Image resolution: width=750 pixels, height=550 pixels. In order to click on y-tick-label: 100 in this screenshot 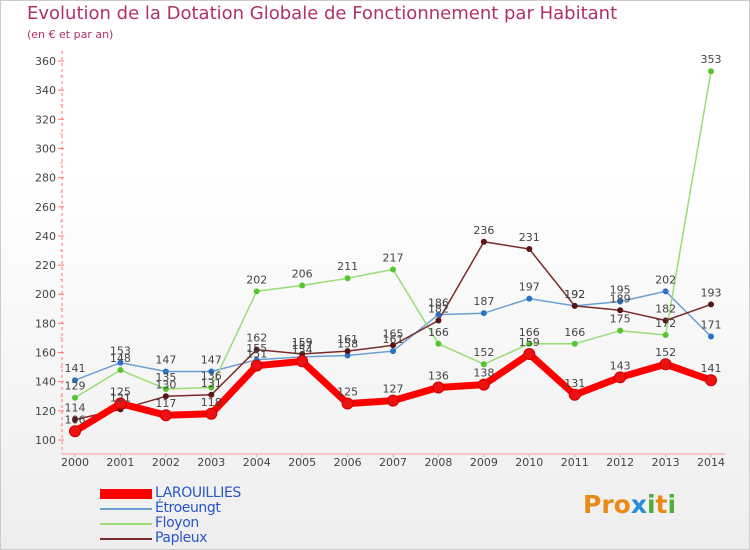, I will do `click(45, 440)`.